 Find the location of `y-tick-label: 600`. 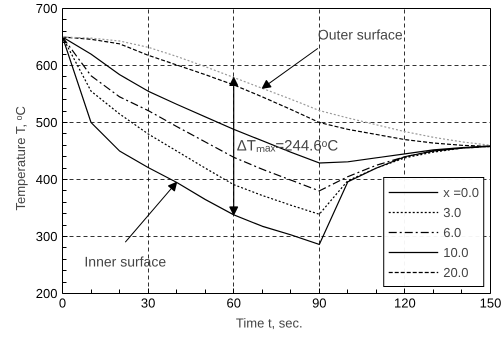

y-tick-label: 600 is located at coordinates (47, 65).